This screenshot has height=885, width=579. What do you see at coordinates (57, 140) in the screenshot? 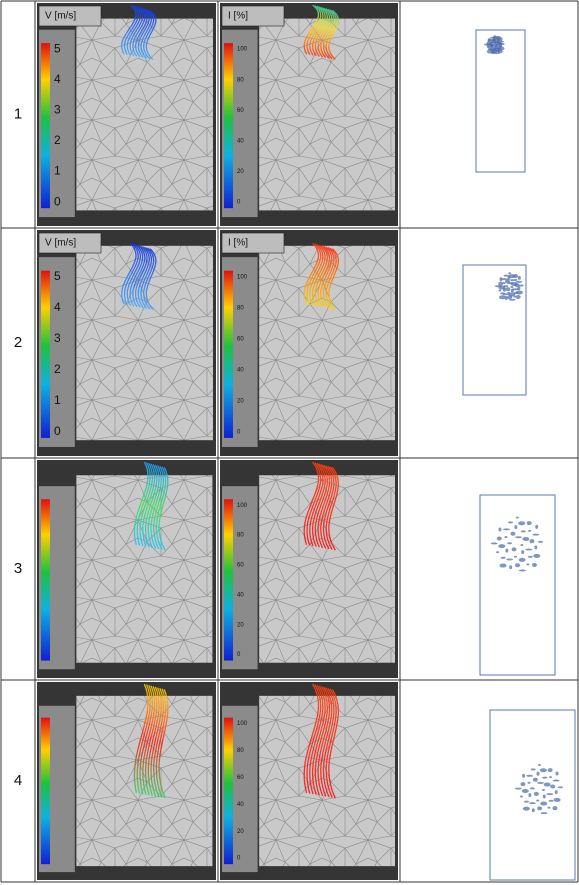
I see `legend-tick-label: 2` at bounding box center [57, 140].